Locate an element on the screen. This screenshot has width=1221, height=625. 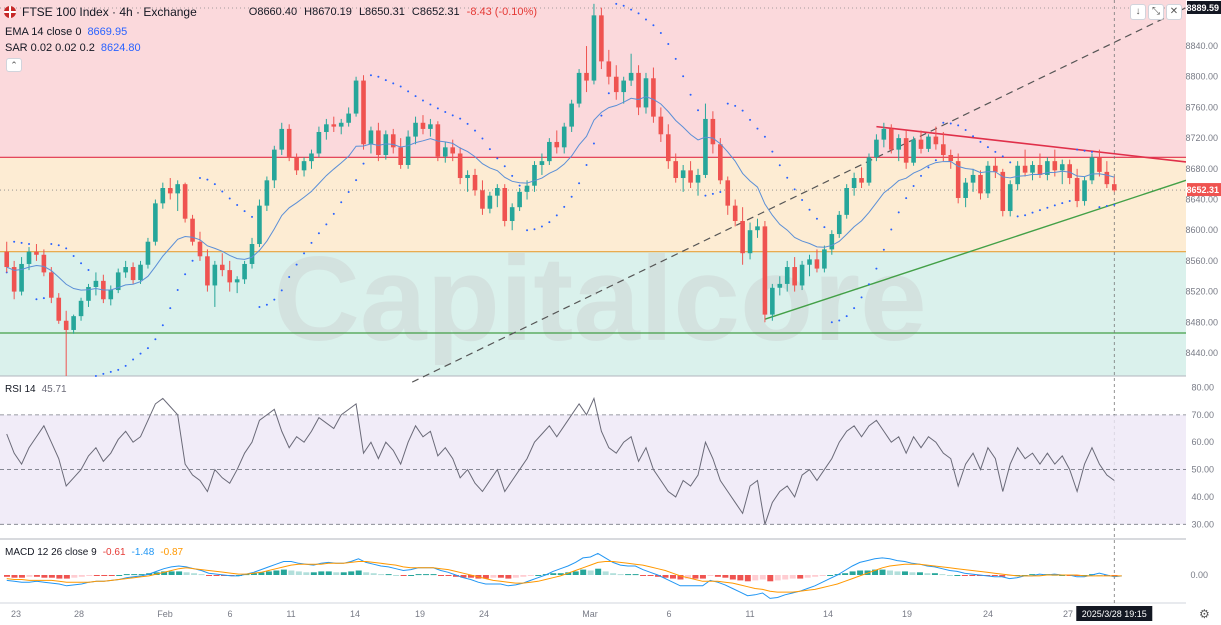
symbol-title: FTSE 100 Index · 4h · Exchange is located at coordinates (109, 12).